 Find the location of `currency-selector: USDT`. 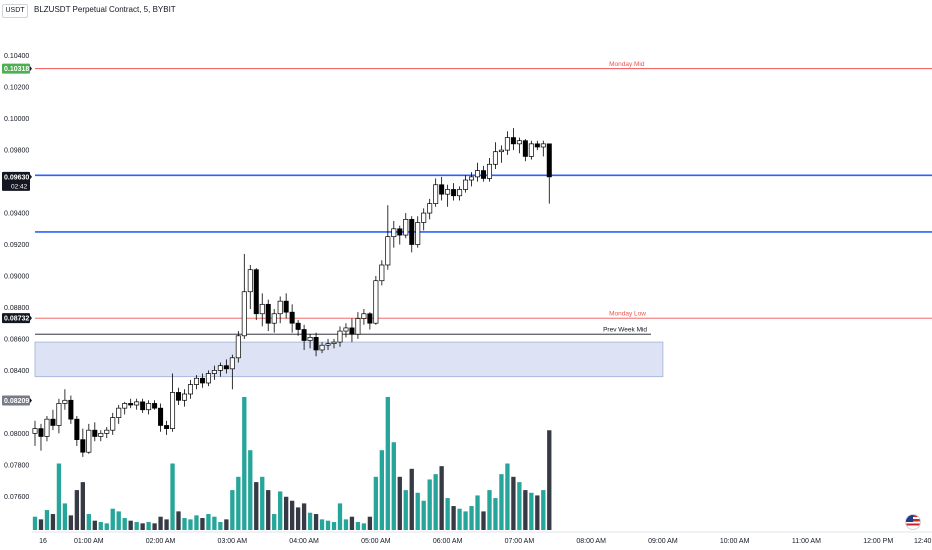

currency-selector: USDT is located at coordinates (15, 11).